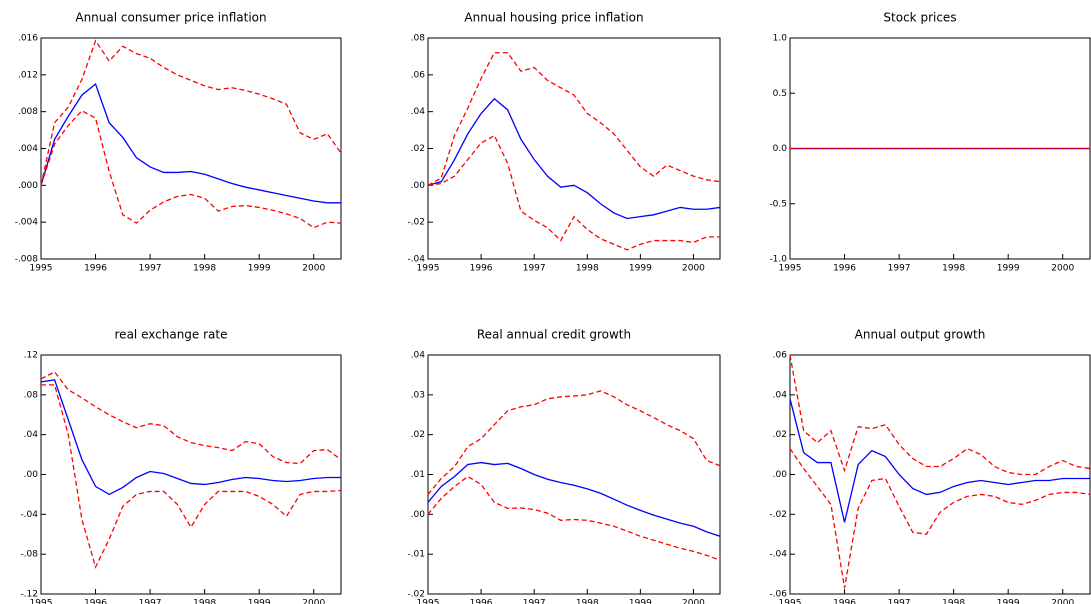 The height and width of the screenshot is (604, 1091). I want to click on chart-title: Stock prices, so click(919, 18).